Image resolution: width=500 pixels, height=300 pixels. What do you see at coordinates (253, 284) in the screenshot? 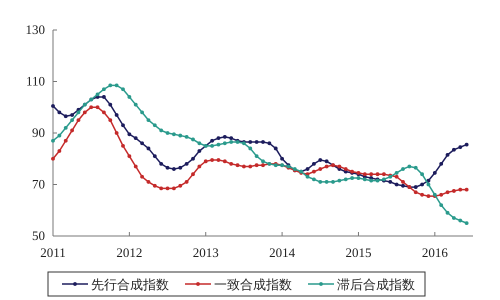
I see `legend-label: 一致合成指数` at bounding box center [253, 284].